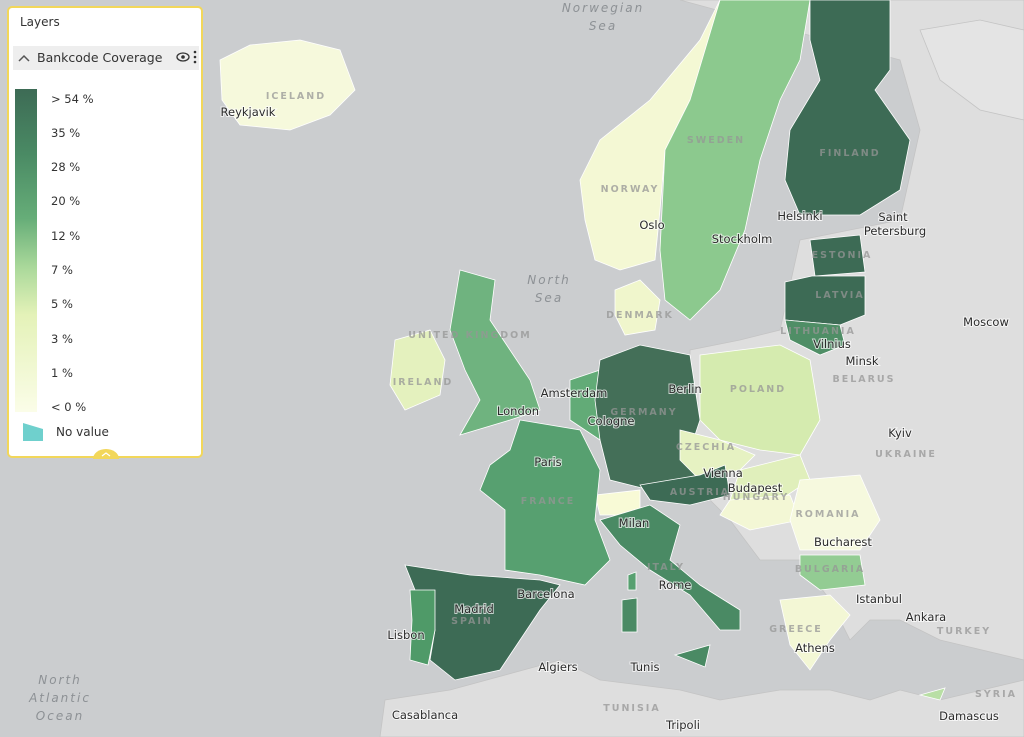  What do you see at coordinates (842, 255) in the screenshot?
I see `country-label: ESTONIA` at bounding box center [842, 255].